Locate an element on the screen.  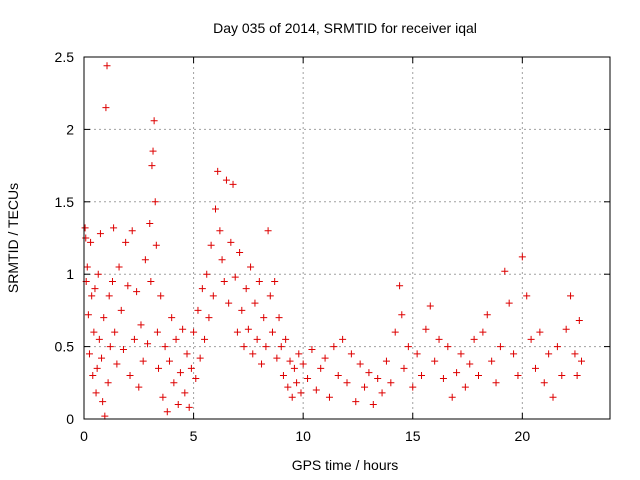
y-tick-label: 0 is located at coordinates (70, 419).